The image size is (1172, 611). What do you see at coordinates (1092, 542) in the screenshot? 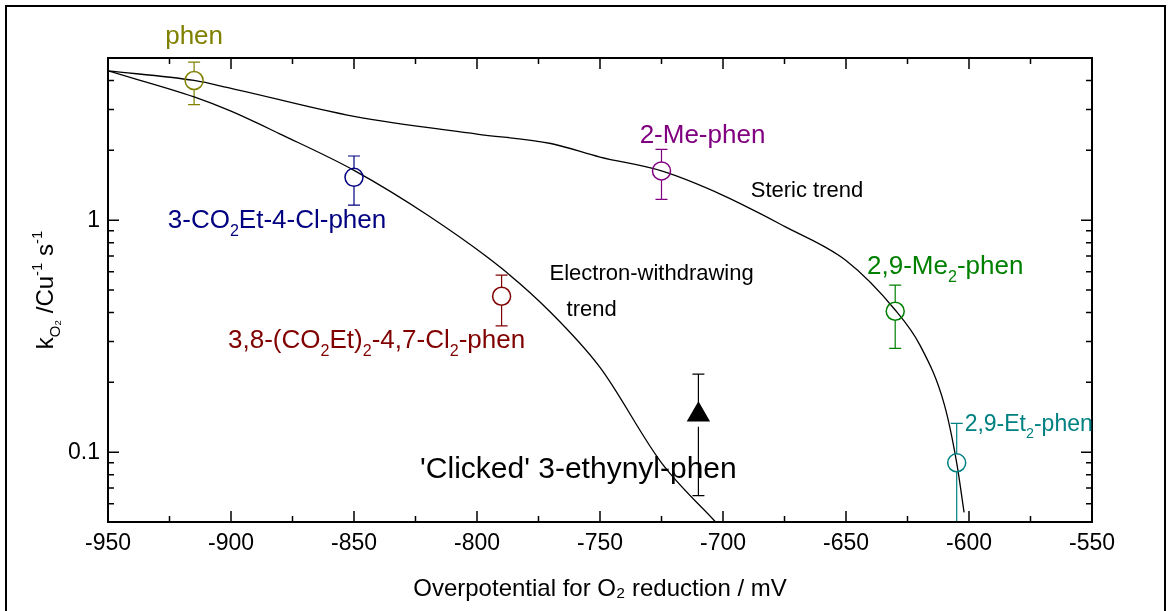
I see `x-tick-label: -550` at bounding box center [1092, 542].